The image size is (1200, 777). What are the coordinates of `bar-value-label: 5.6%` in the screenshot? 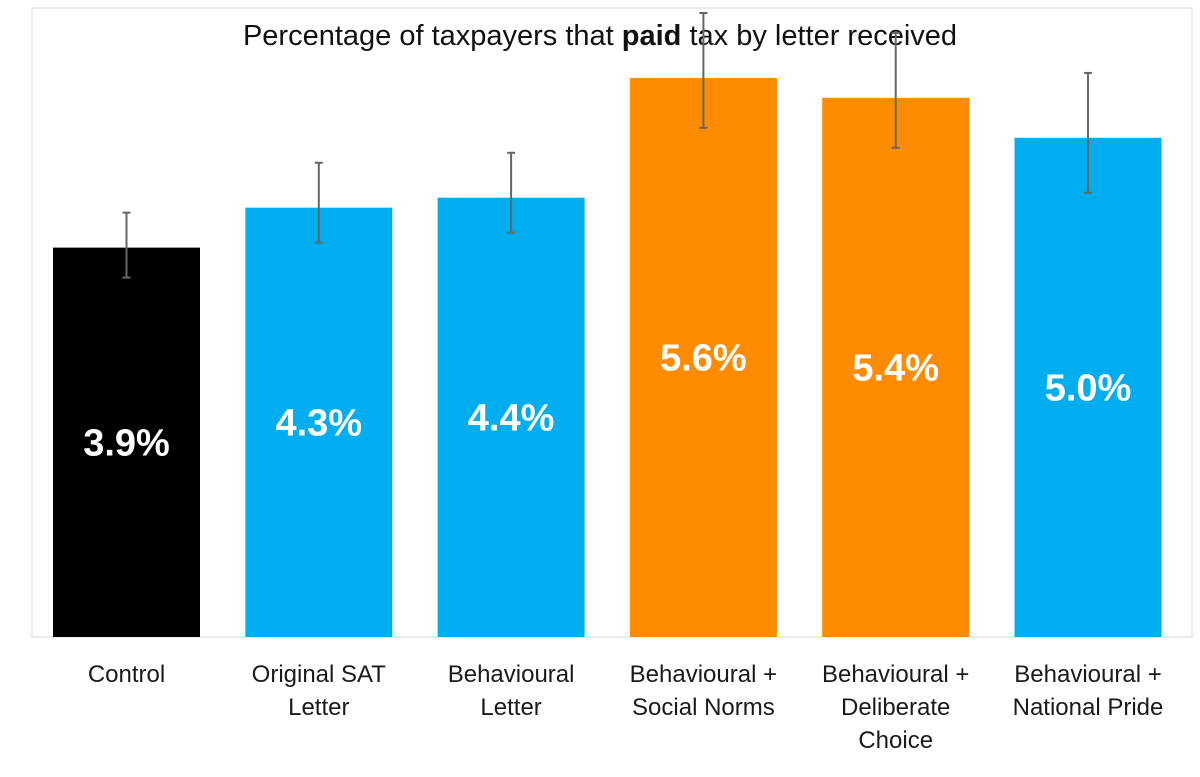 It's located at (703, 358).